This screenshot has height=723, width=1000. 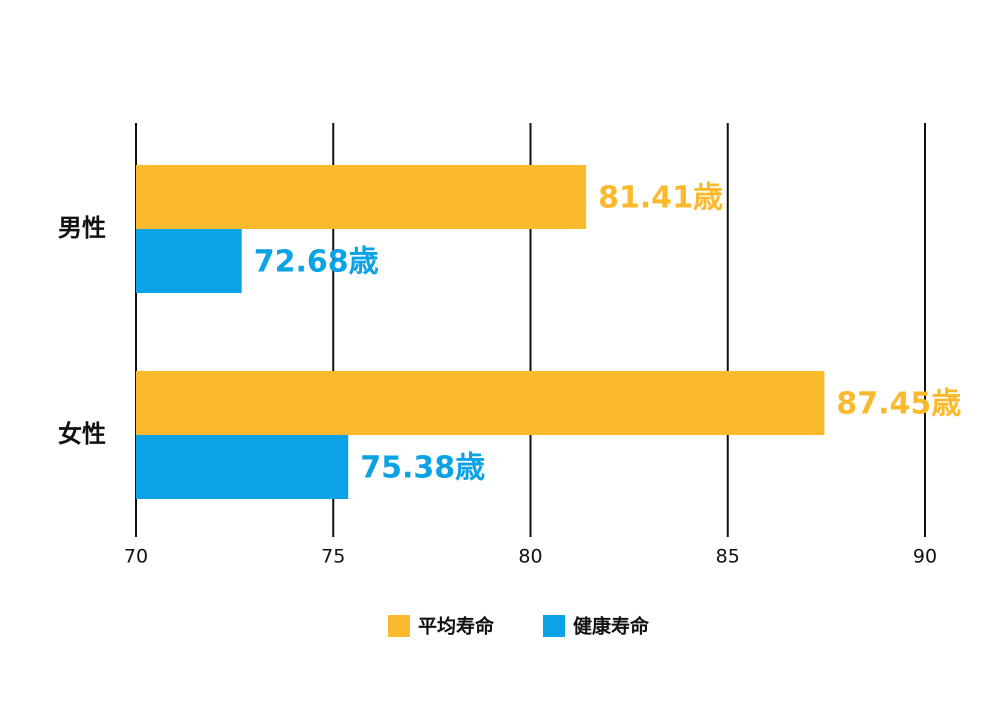 I want to click on x-tick-label: 90, so click(x=925, y=557).